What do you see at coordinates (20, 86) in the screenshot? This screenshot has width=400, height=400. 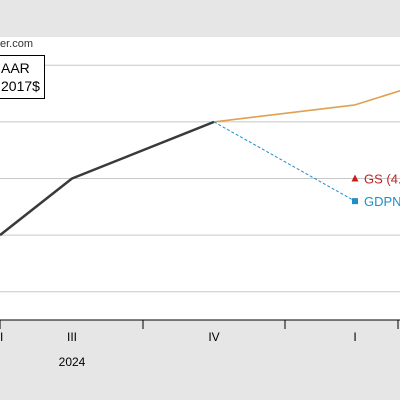 I see `units-line-2: 2017$` at bounding box center [20, 86].